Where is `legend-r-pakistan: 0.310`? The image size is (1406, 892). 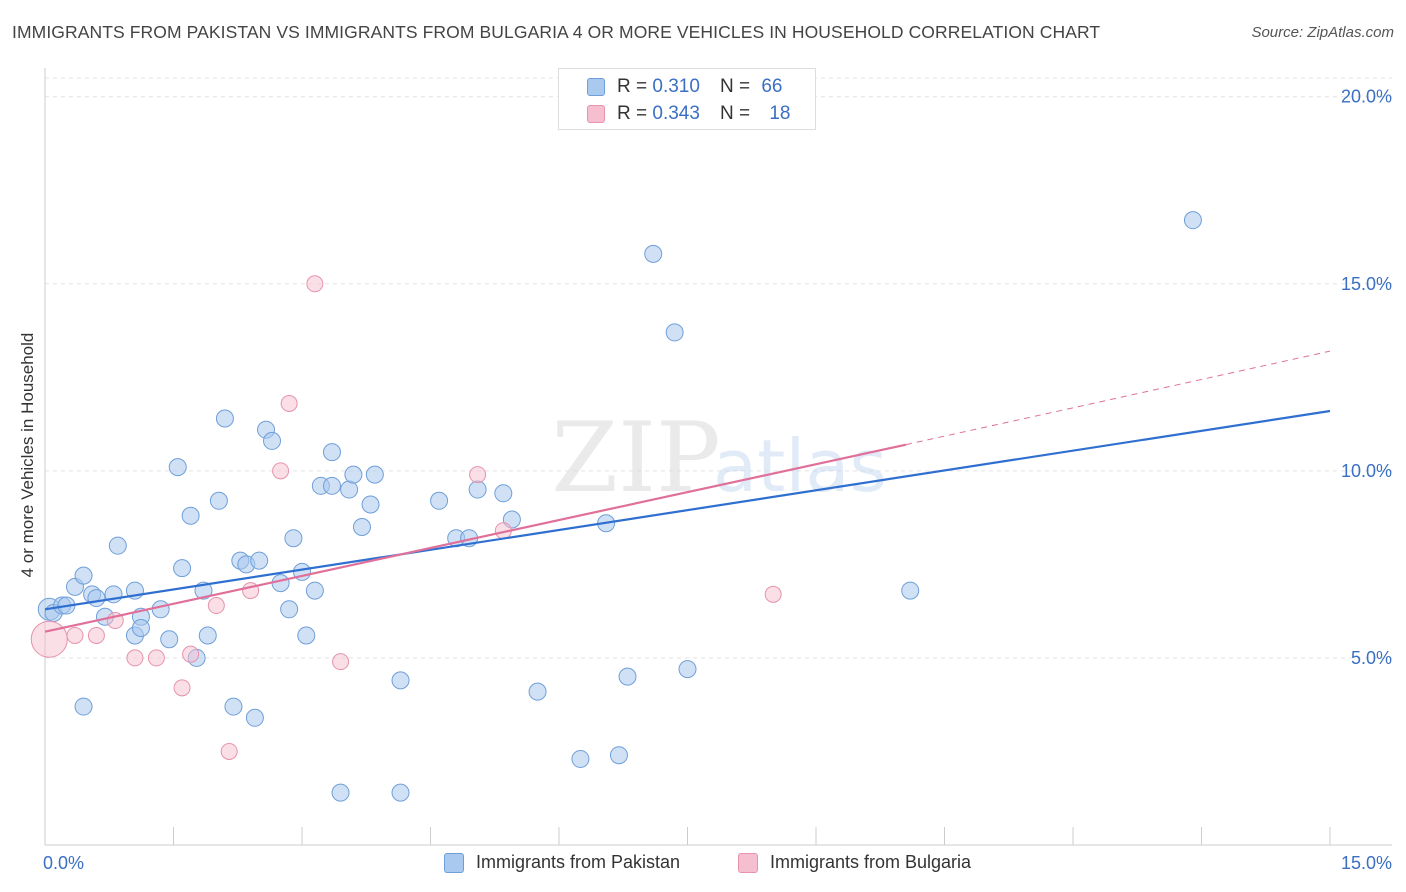 legend-r-pakistan: 0.310 is located at coordinates (676, 86).